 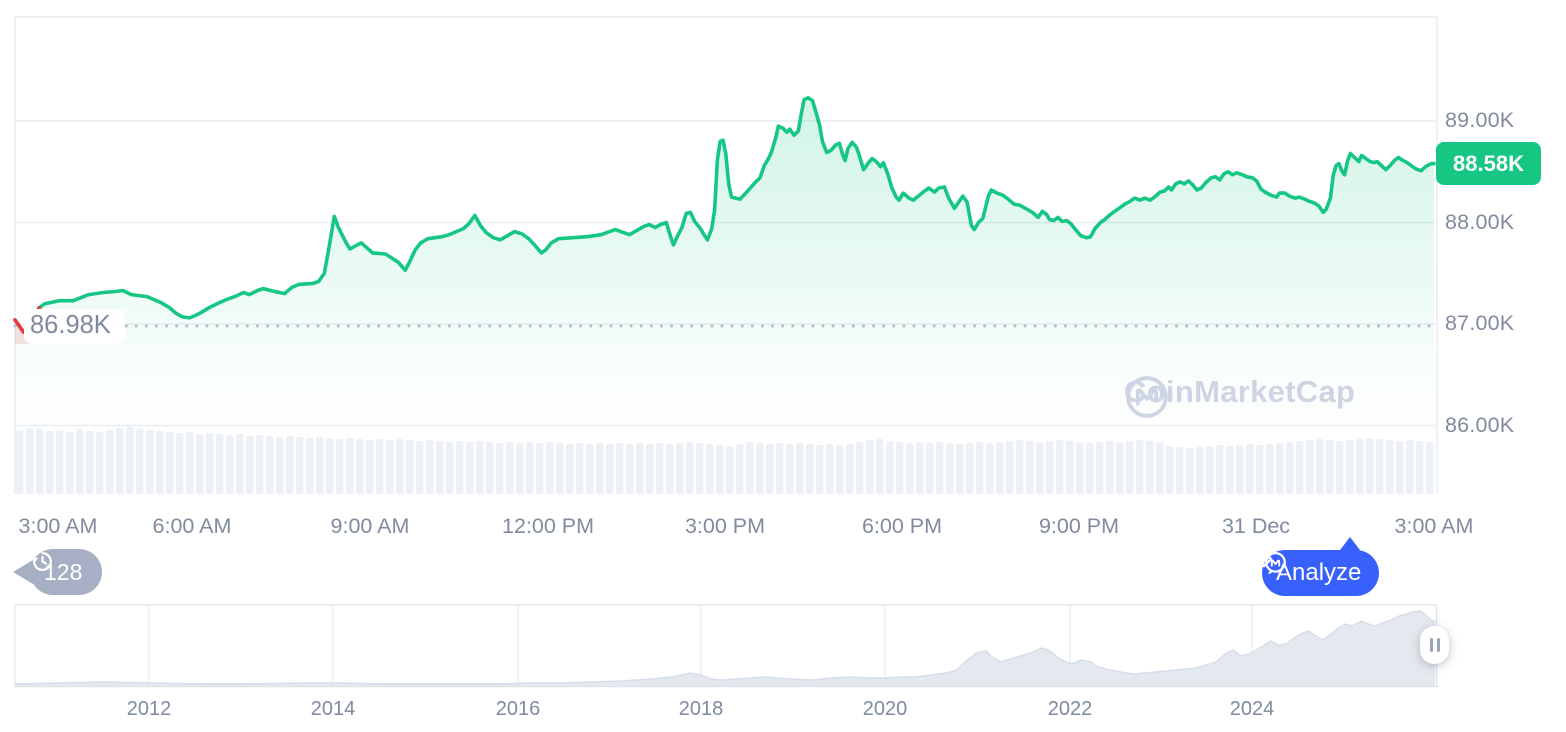 I want to click on navigator-year-label: 2012, so click(x=149, y=709).